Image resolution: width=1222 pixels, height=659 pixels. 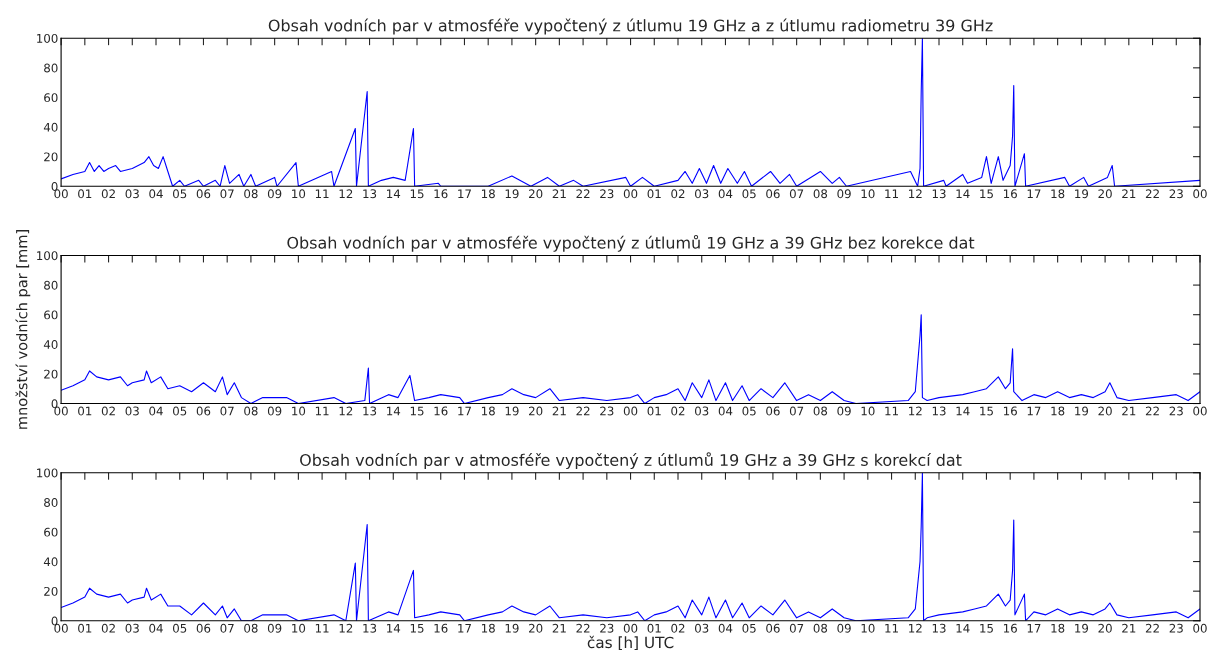 I want to click on x-axis-title: čas [h] UTC, so click(x=630, y=642).